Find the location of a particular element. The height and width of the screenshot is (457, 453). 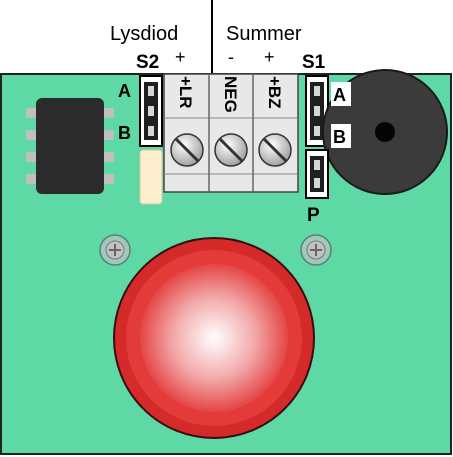

jumper-s2 is located at coordinates (151, 111).